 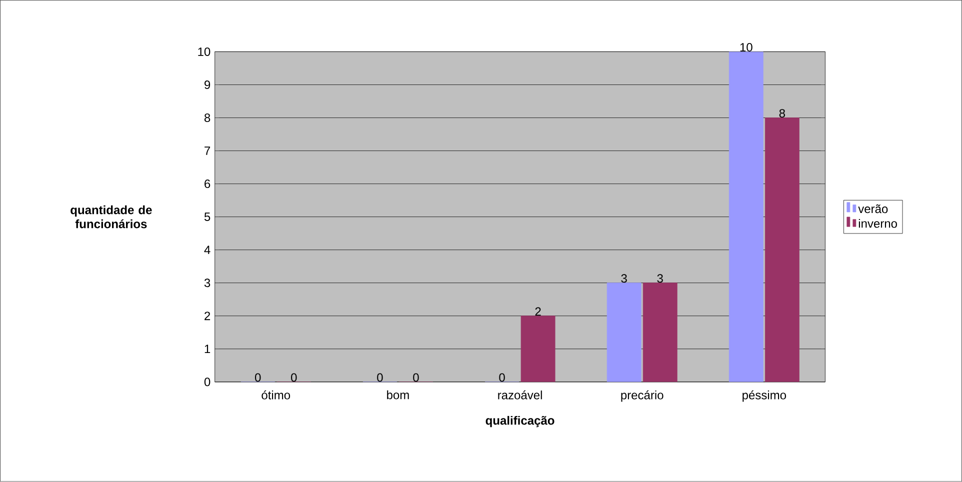 What do you see at coordinates (207, 118) in the screenshot?
I see `y-tick-label: 8` at bounding box center [207, 118].